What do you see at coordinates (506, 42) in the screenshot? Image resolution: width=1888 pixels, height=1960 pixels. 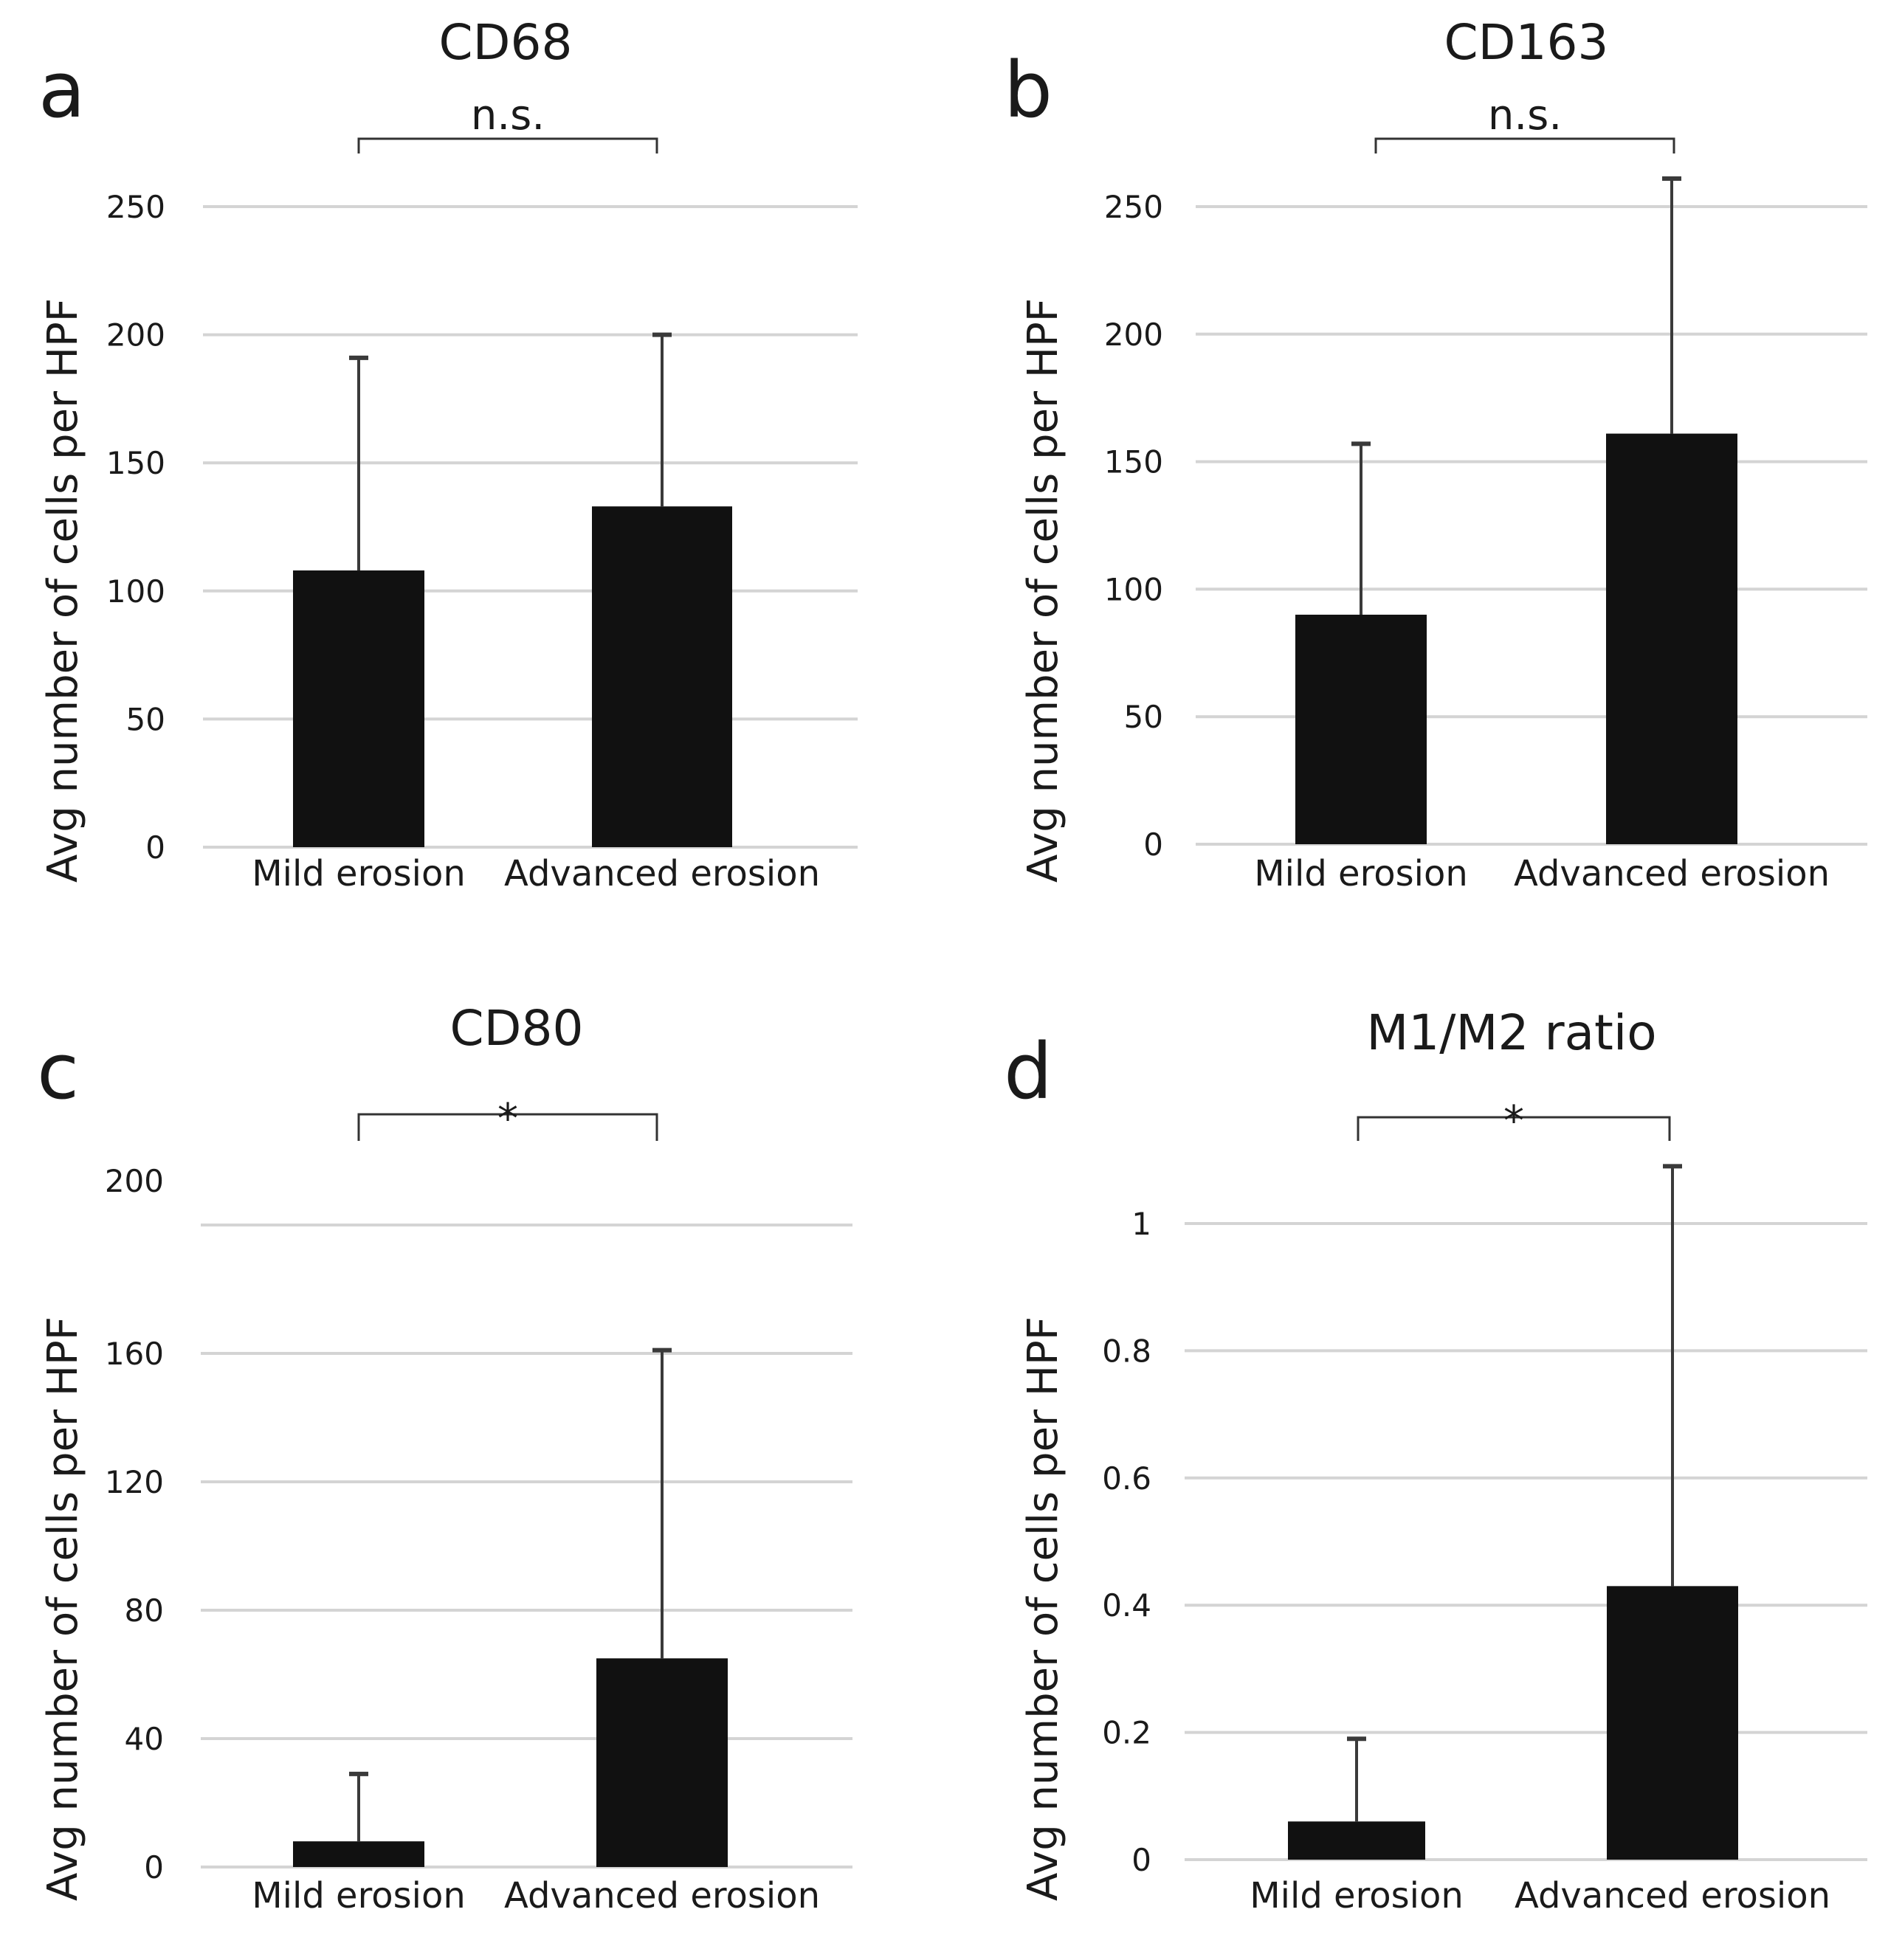 I see `chart-title: CD68` at bounding box center [506, 42].